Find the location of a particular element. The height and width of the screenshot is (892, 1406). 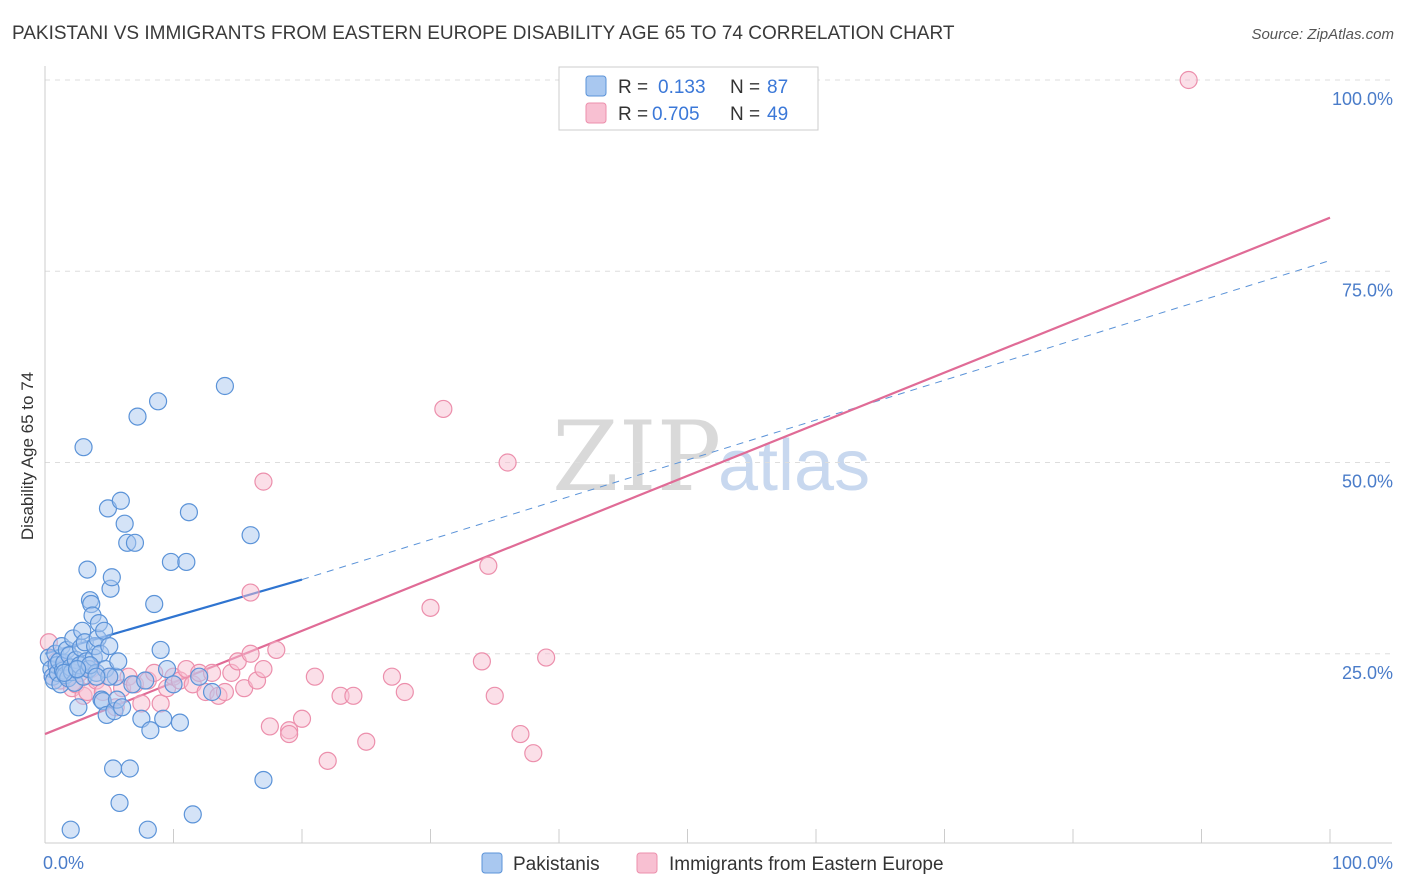

y-axis-label: Disability Age 65 to 74 is located at coordinates (27, 456).